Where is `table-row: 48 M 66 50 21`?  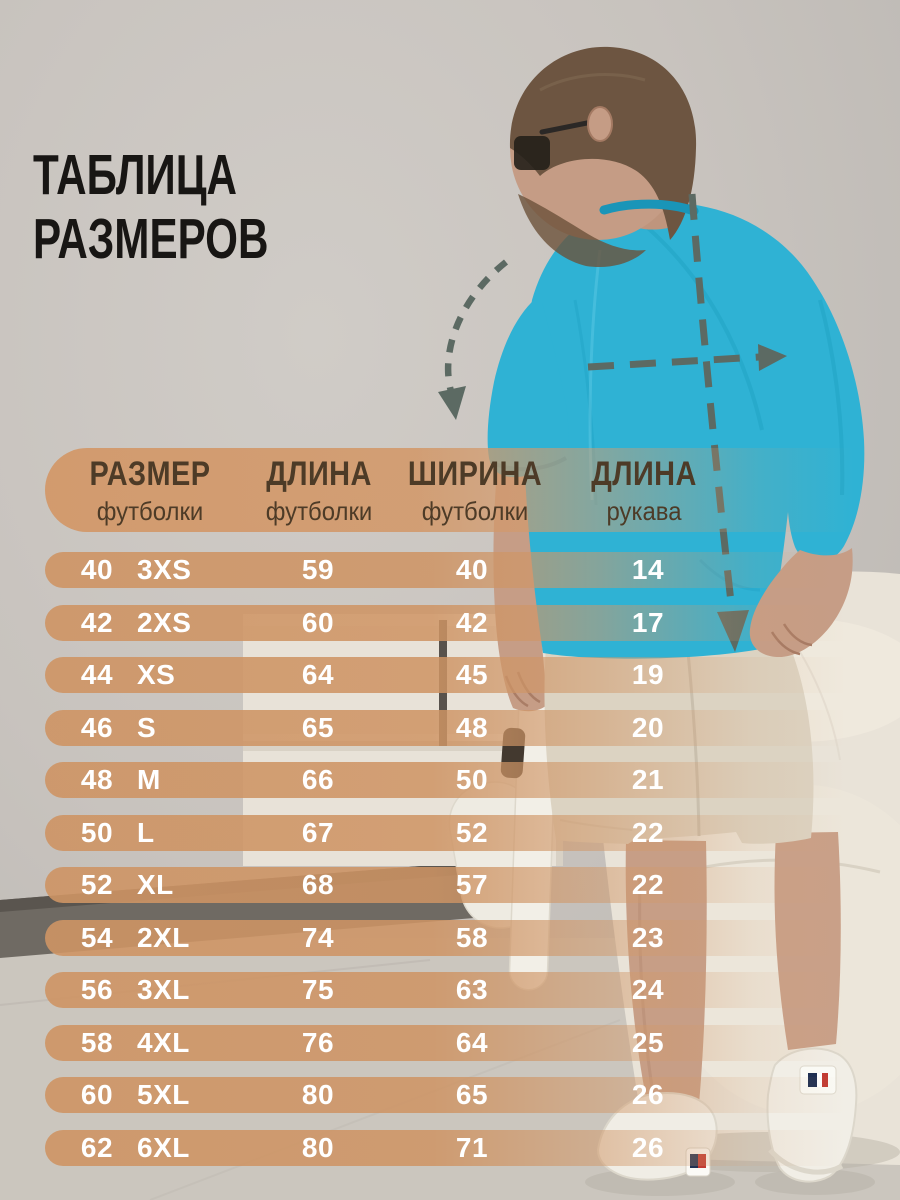
table-row: 48 M 66 50 21 is located at coordinates (466, 780).